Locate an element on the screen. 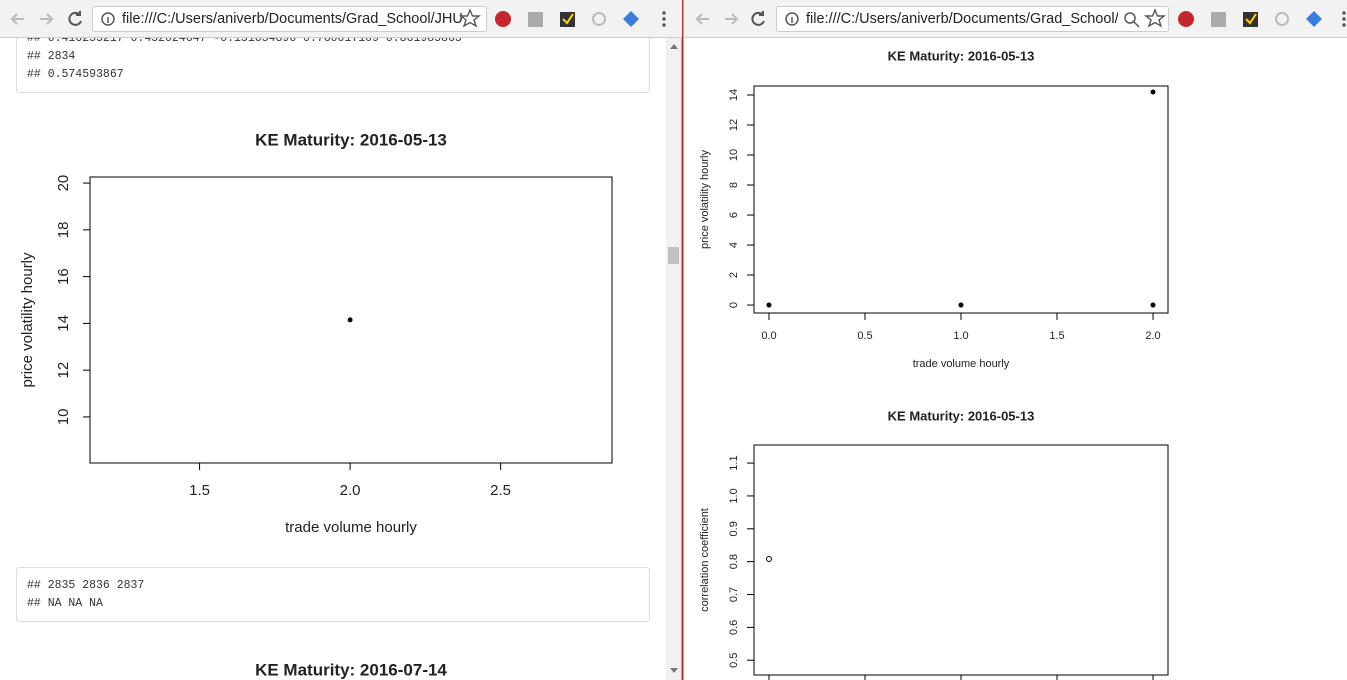 This screenshot has width=1347, height=680. x-tick-label: 0.0 is located at coordinates (768, 336).